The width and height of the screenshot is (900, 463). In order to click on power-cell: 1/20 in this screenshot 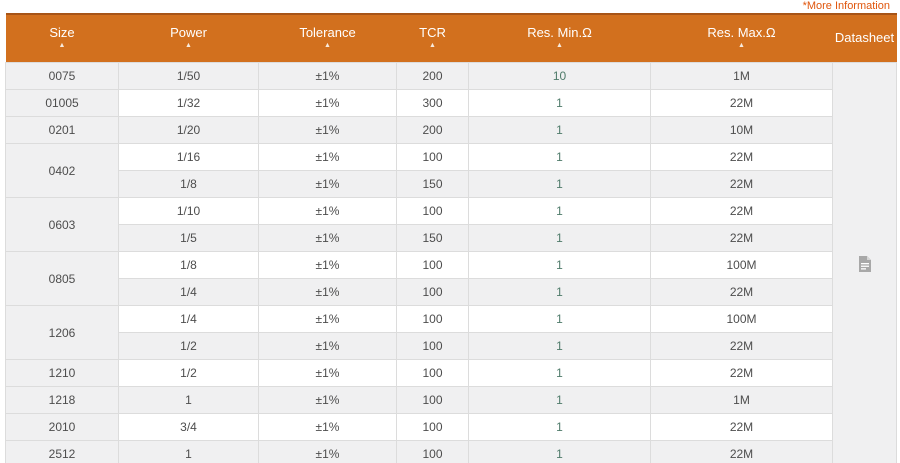, I will do `click(188, 130)`.